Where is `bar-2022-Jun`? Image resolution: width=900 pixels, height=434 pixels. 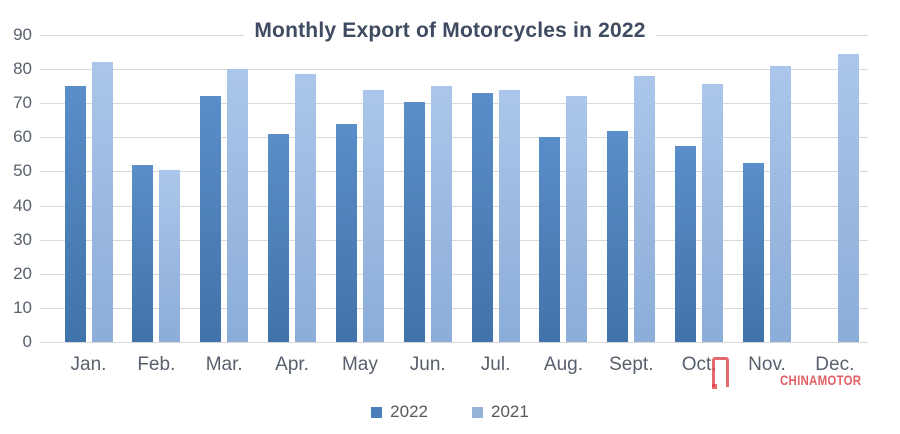
bar-2022-Jun is located at coordinates (414, 221).